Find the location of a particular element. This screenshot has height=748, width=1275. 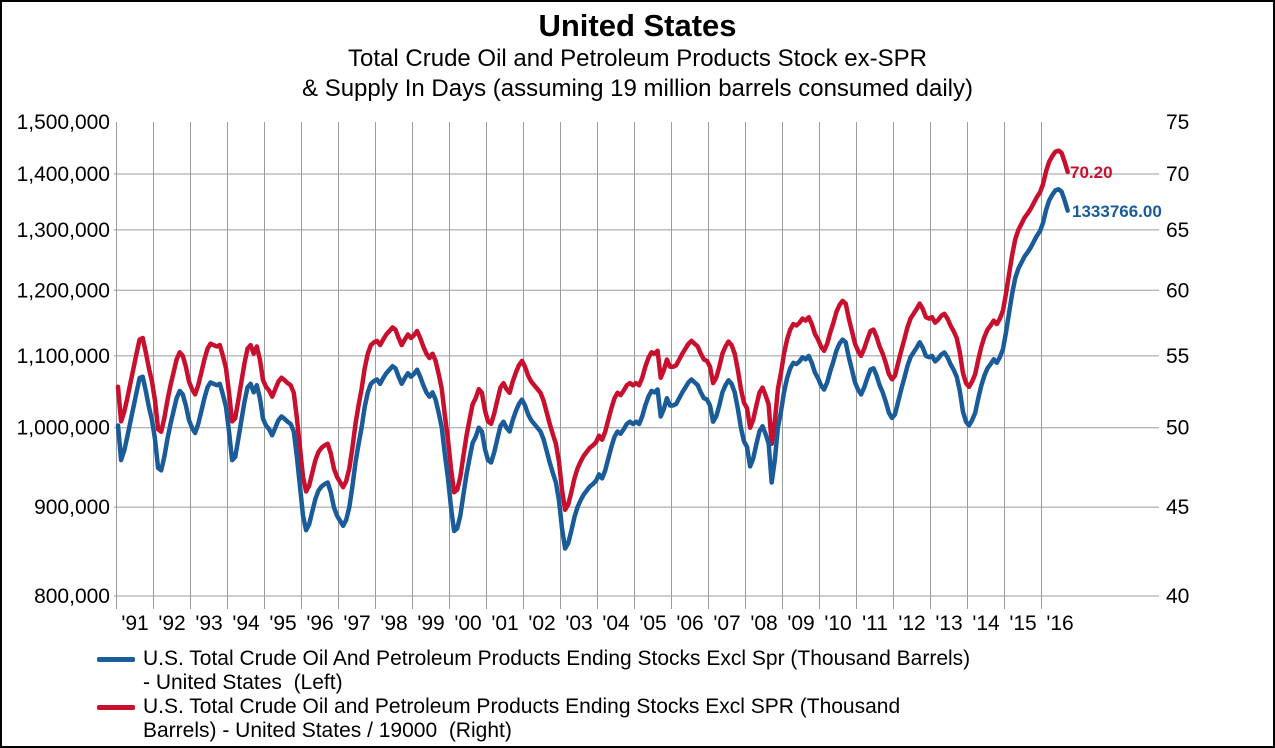

y-axis-right-label: 40 is located at coordinates (1177, 596).